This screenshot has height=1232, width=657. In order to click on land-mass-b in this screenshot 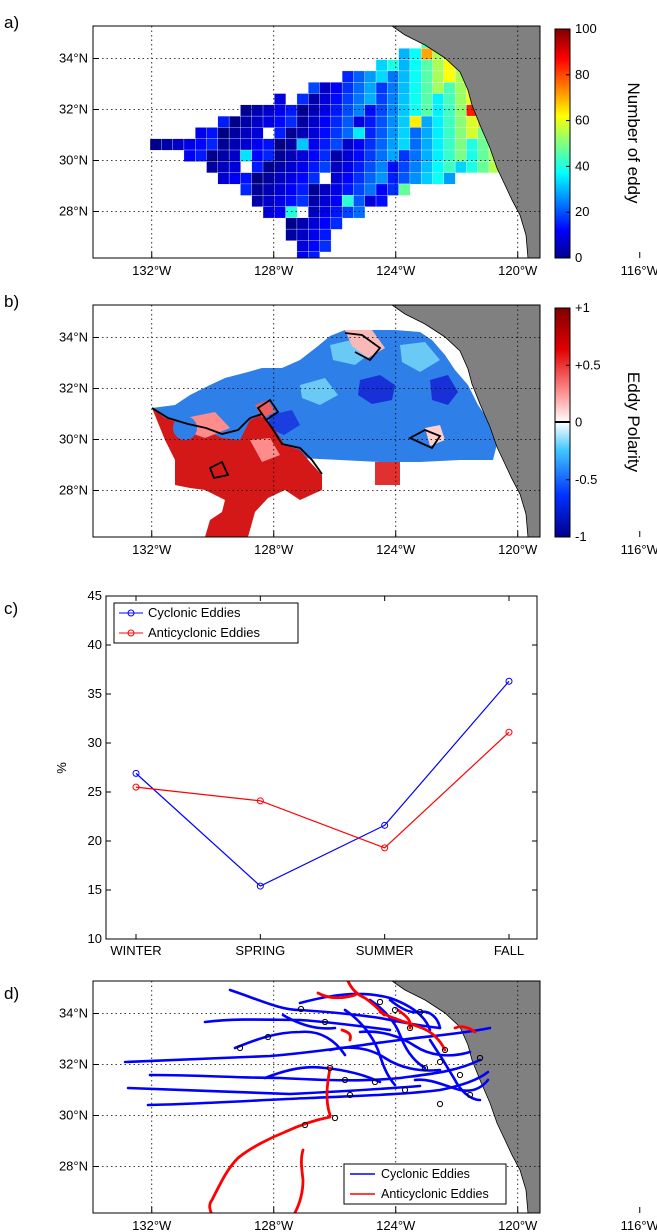, I will do `click(465, 421)`.